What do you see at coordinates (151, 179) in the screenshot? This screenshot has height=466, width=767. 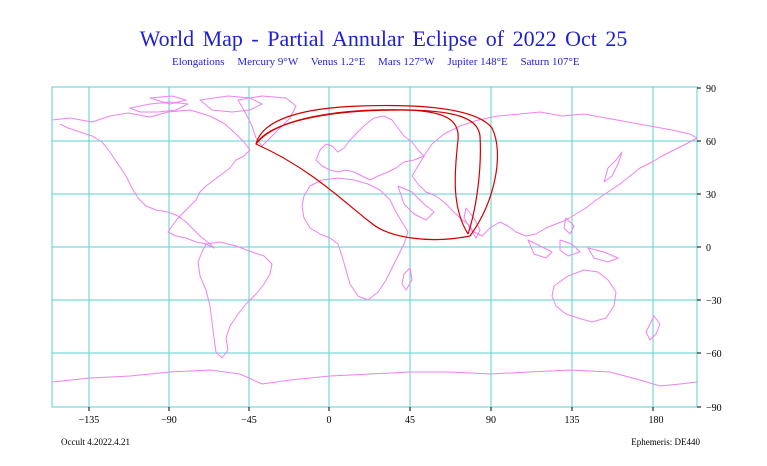 I see `north-america-coast` at bounding box center [151, 179].